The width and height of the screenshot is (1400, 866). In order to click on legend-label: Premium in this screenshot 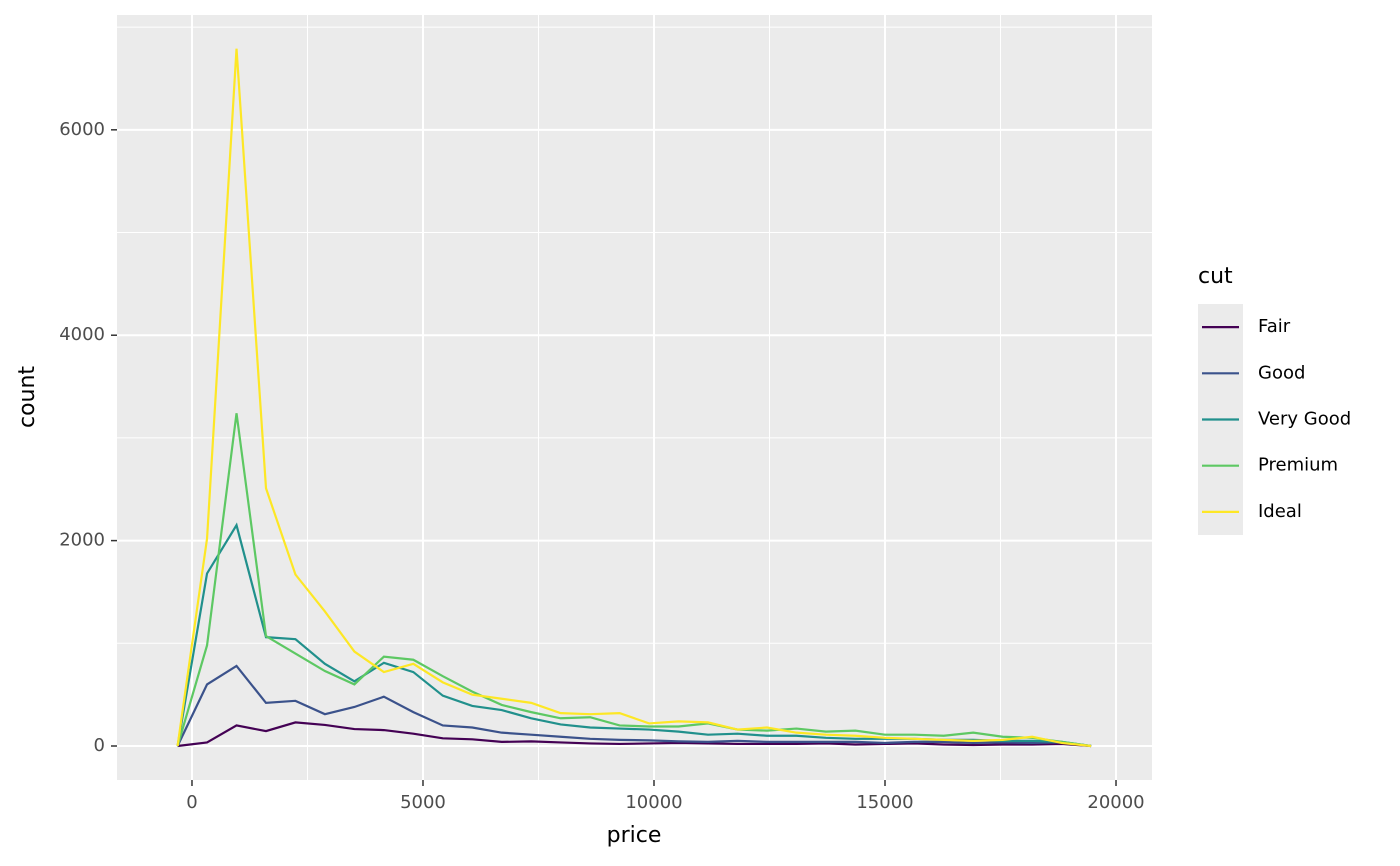, I will do `click(1298, 465)`.